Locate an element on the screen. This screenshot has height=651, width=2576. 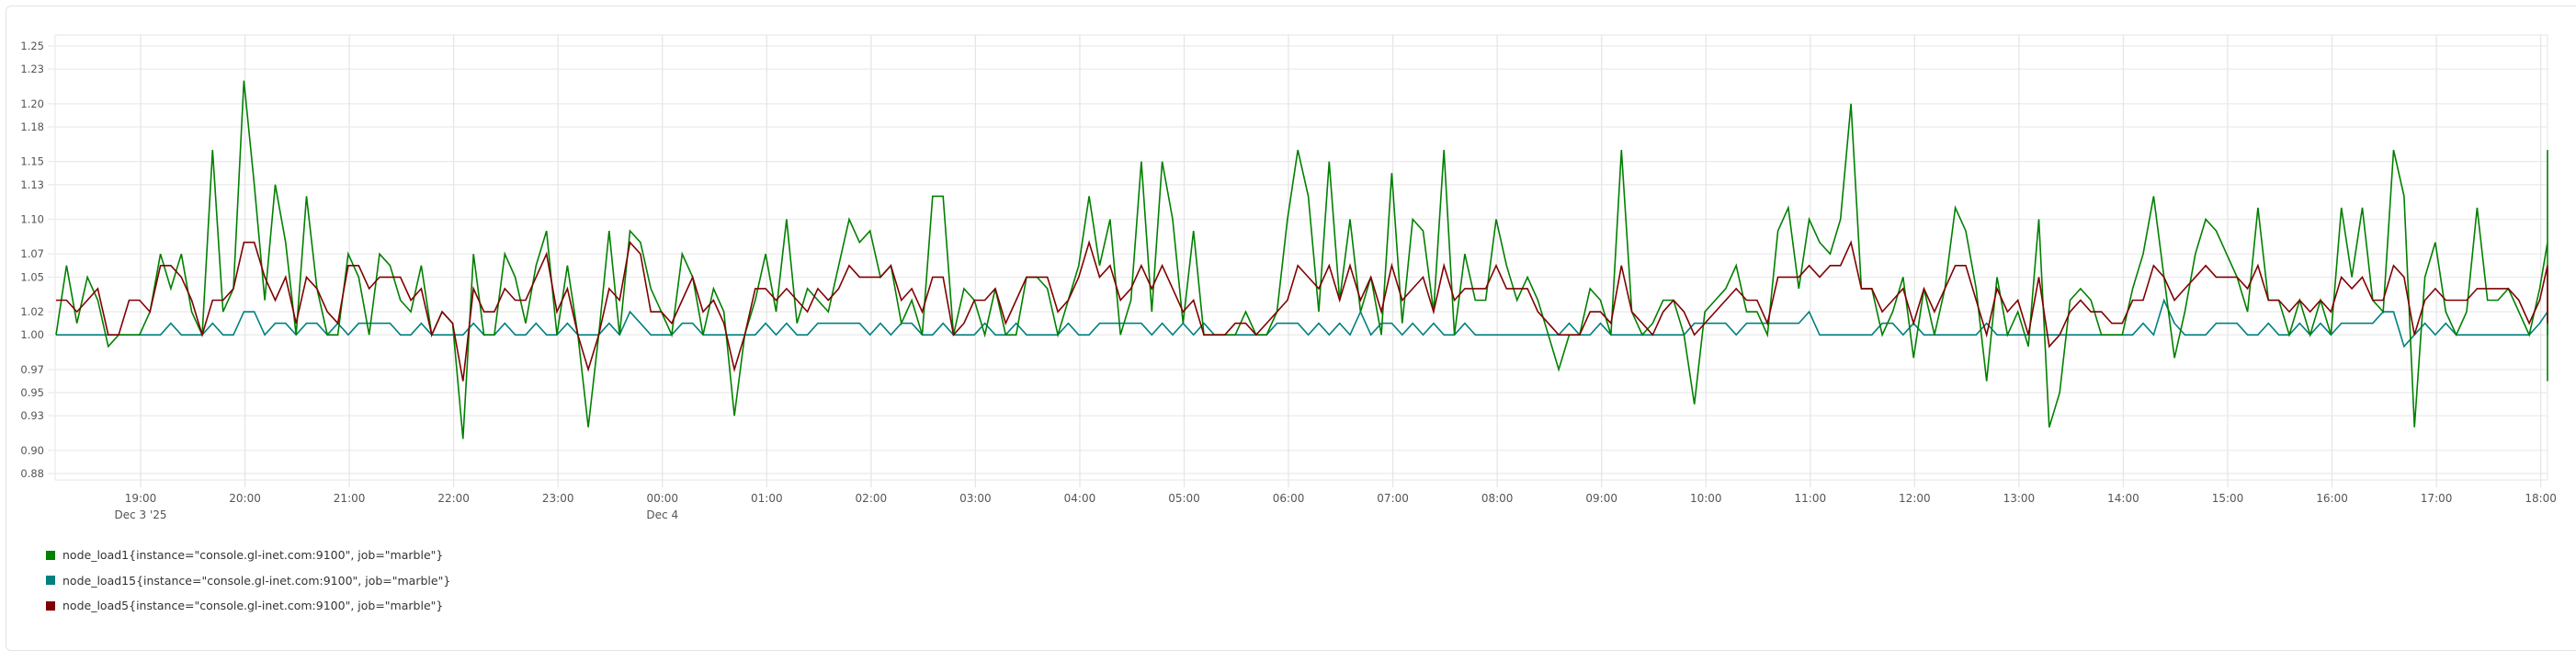
x-tick-label: 22:00 is located at coordinates (453, 498).